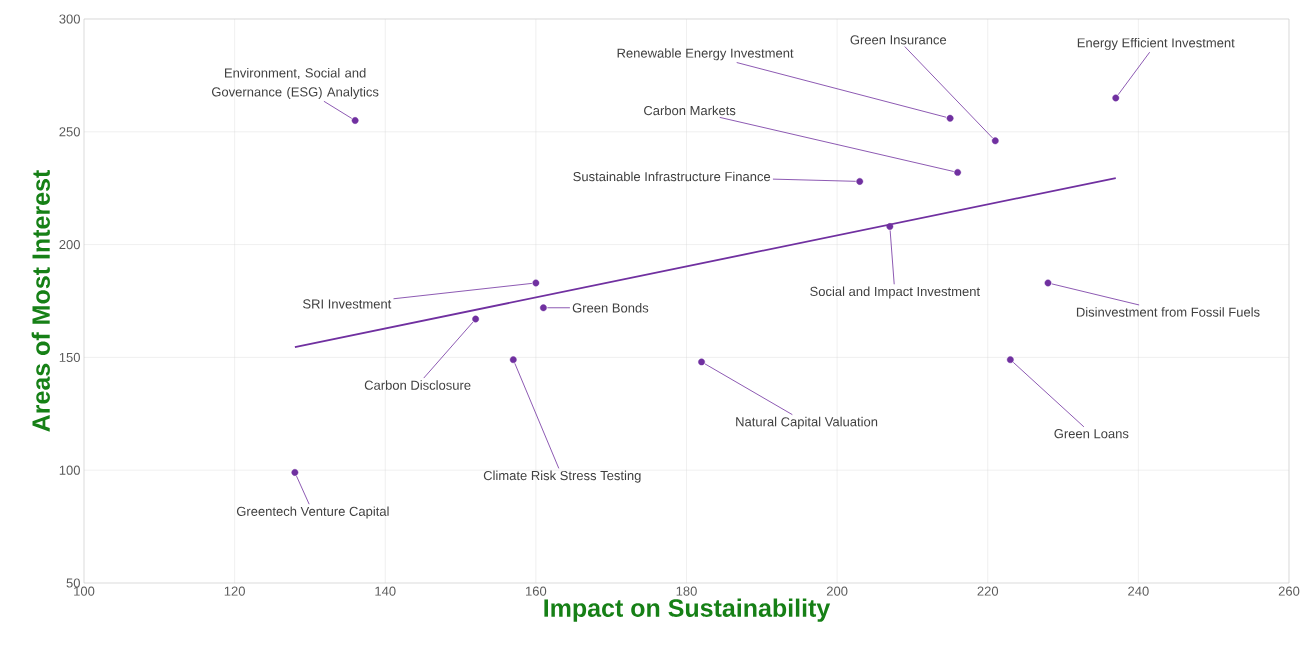 This screenshot has height=653, width=1313. What do you see at coordinates (687, 610) in the screenshot?
I see `x-axis-title: Impact on Sustainability` at bounding box center [687, 610].